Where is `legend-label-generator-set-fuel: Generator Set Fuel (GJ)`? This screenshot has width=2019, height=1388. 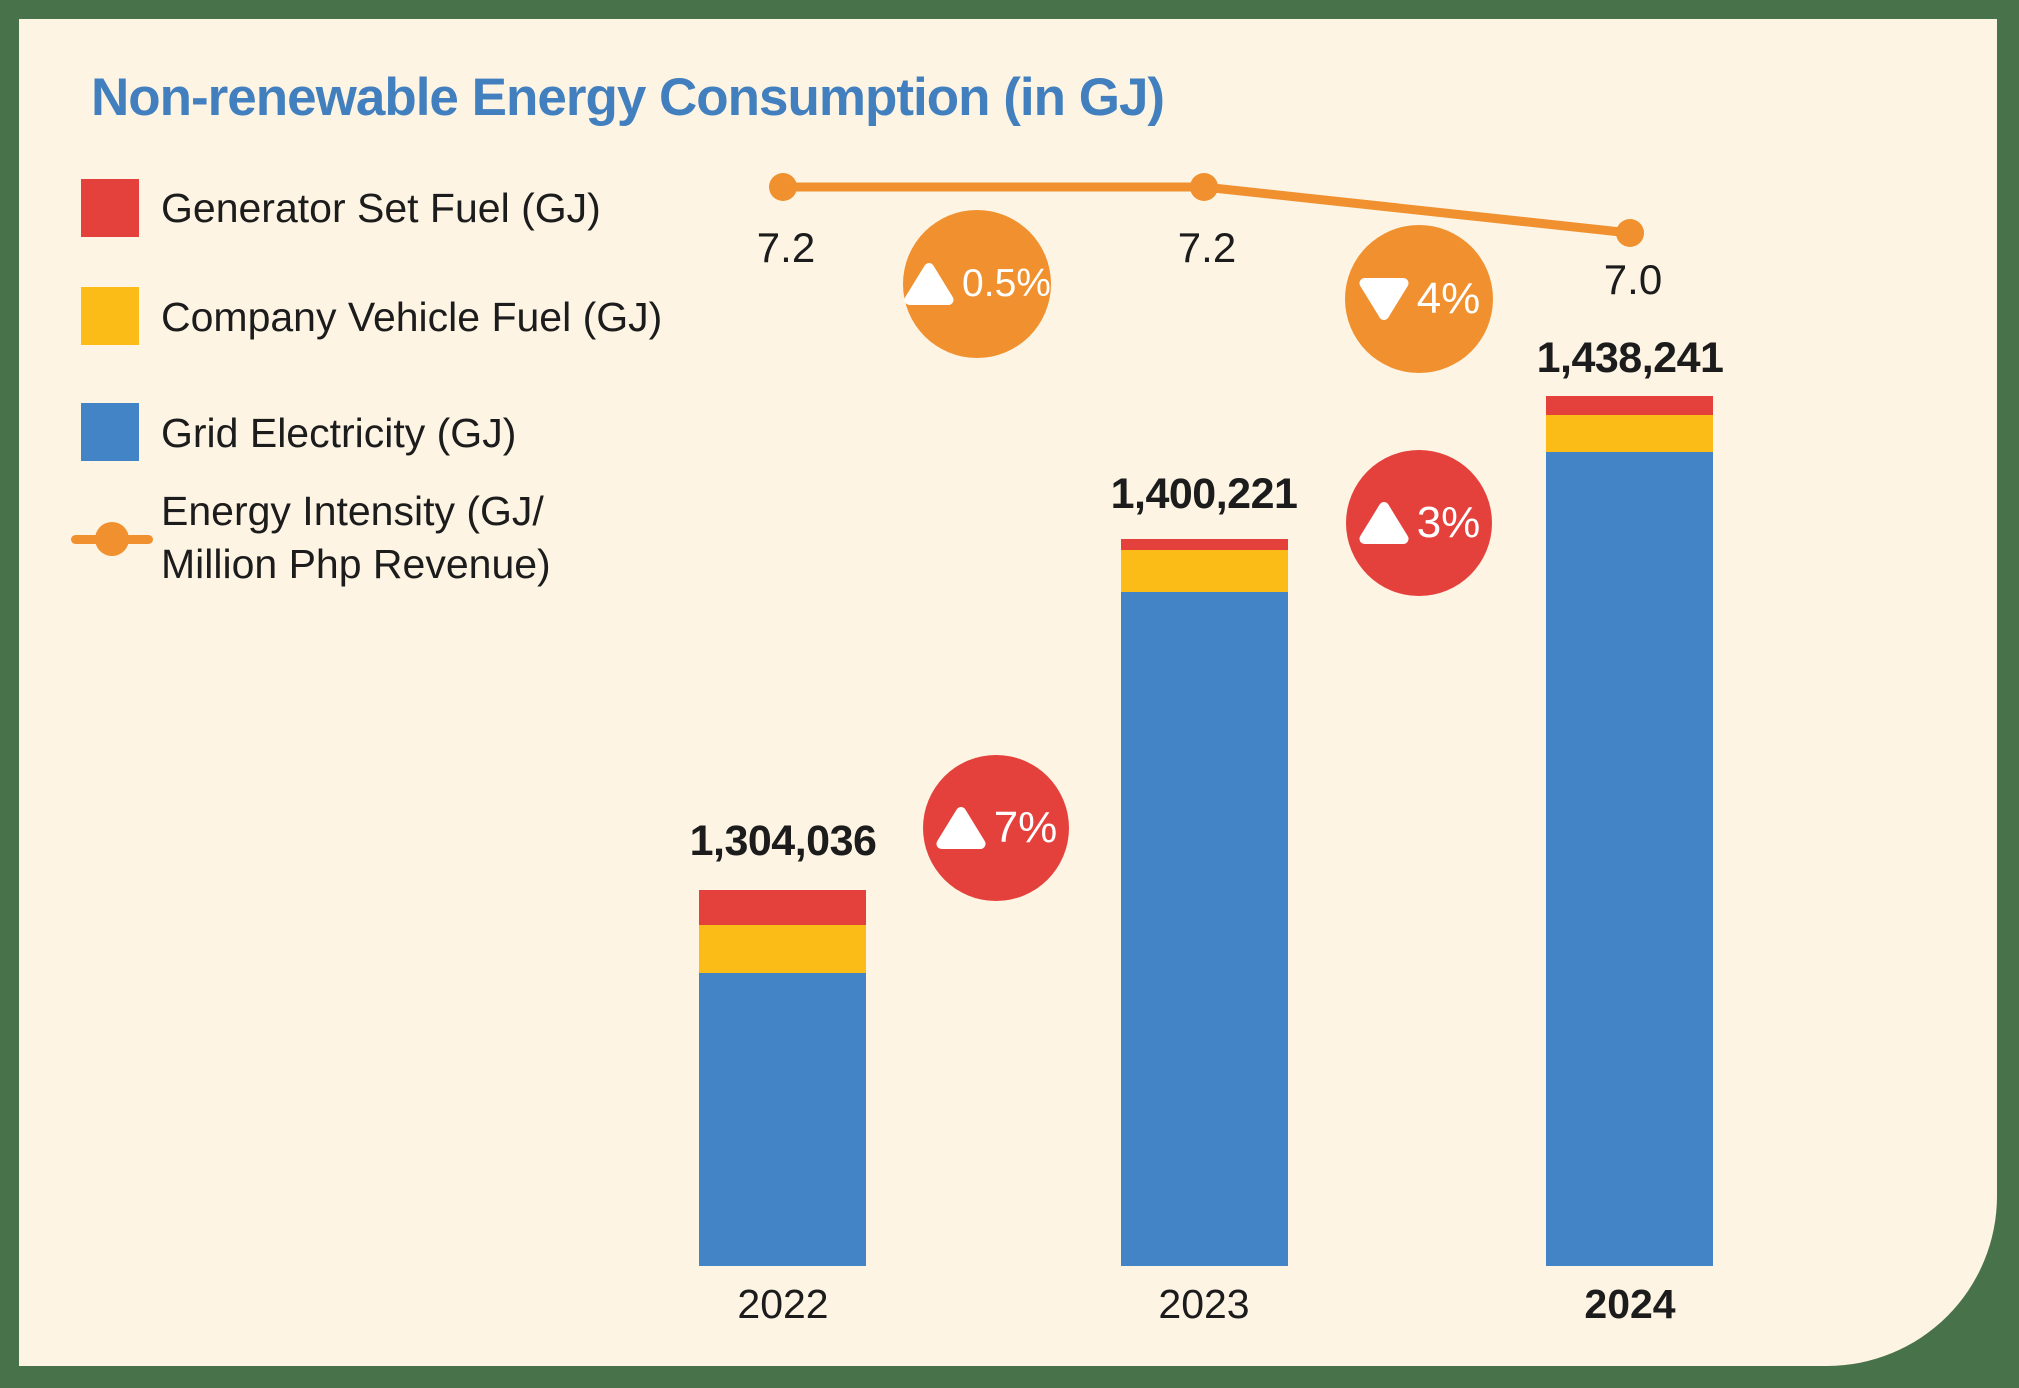
legend-label-generator-set-fuel: Generator Set Fuel (GJ) is located at coordinates (381, 208).